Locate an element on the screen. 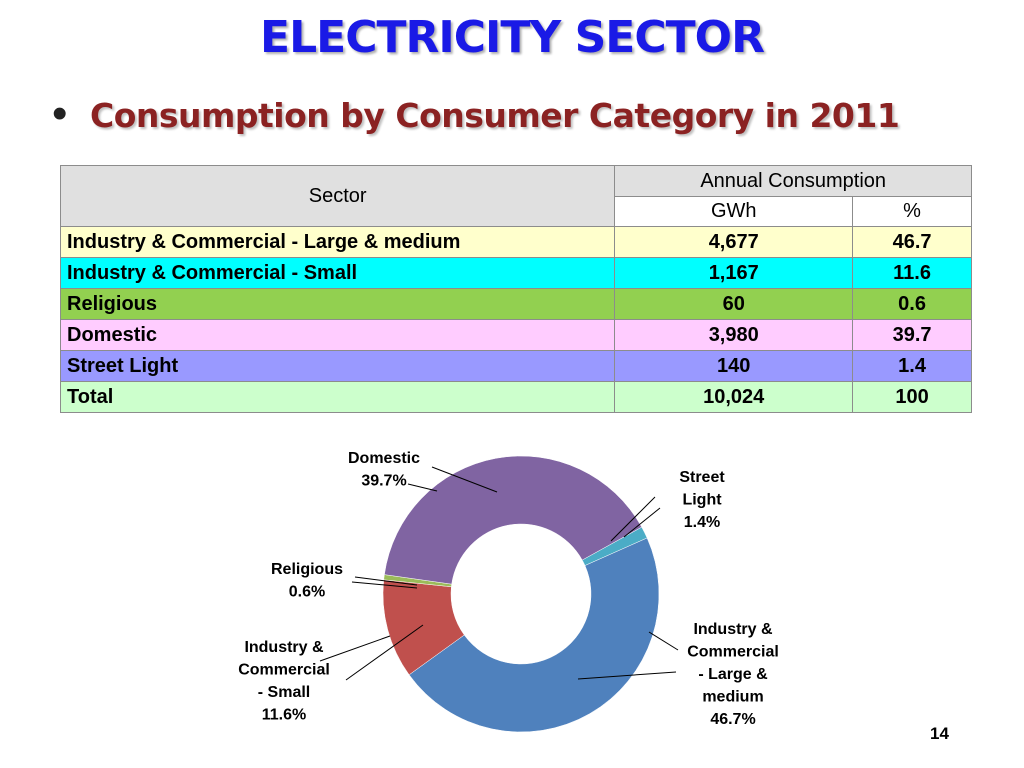 The image size is (1024, 768). page-number: 14 is located at coordinates (939, 733).